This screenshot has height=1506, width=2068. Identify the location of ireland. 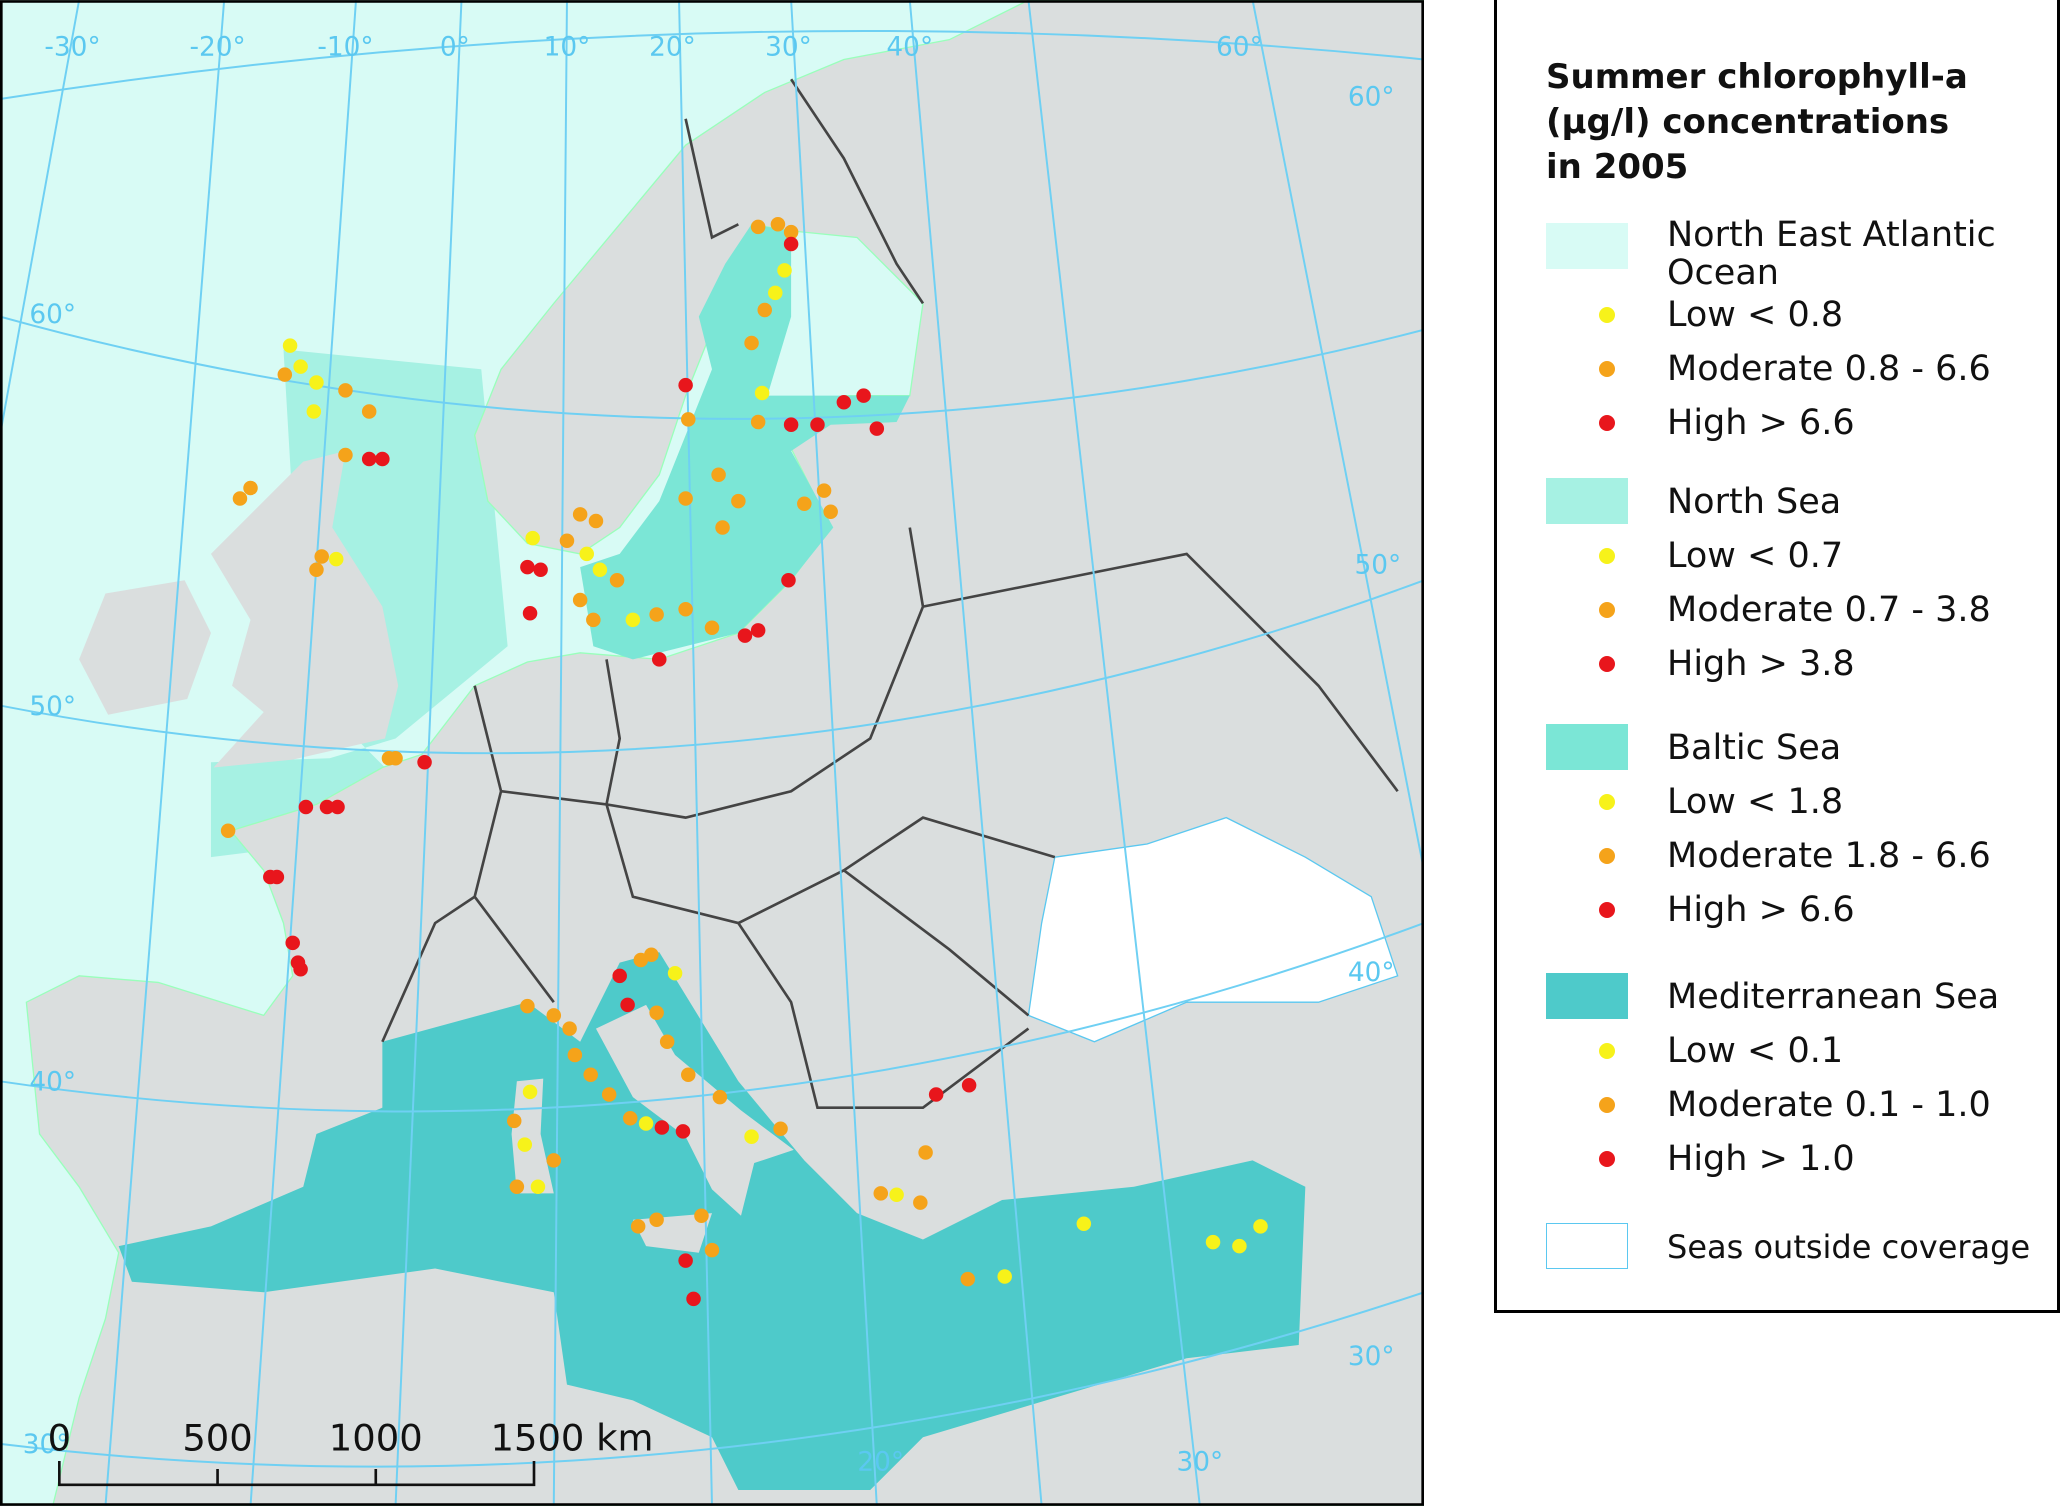
(145, 647).